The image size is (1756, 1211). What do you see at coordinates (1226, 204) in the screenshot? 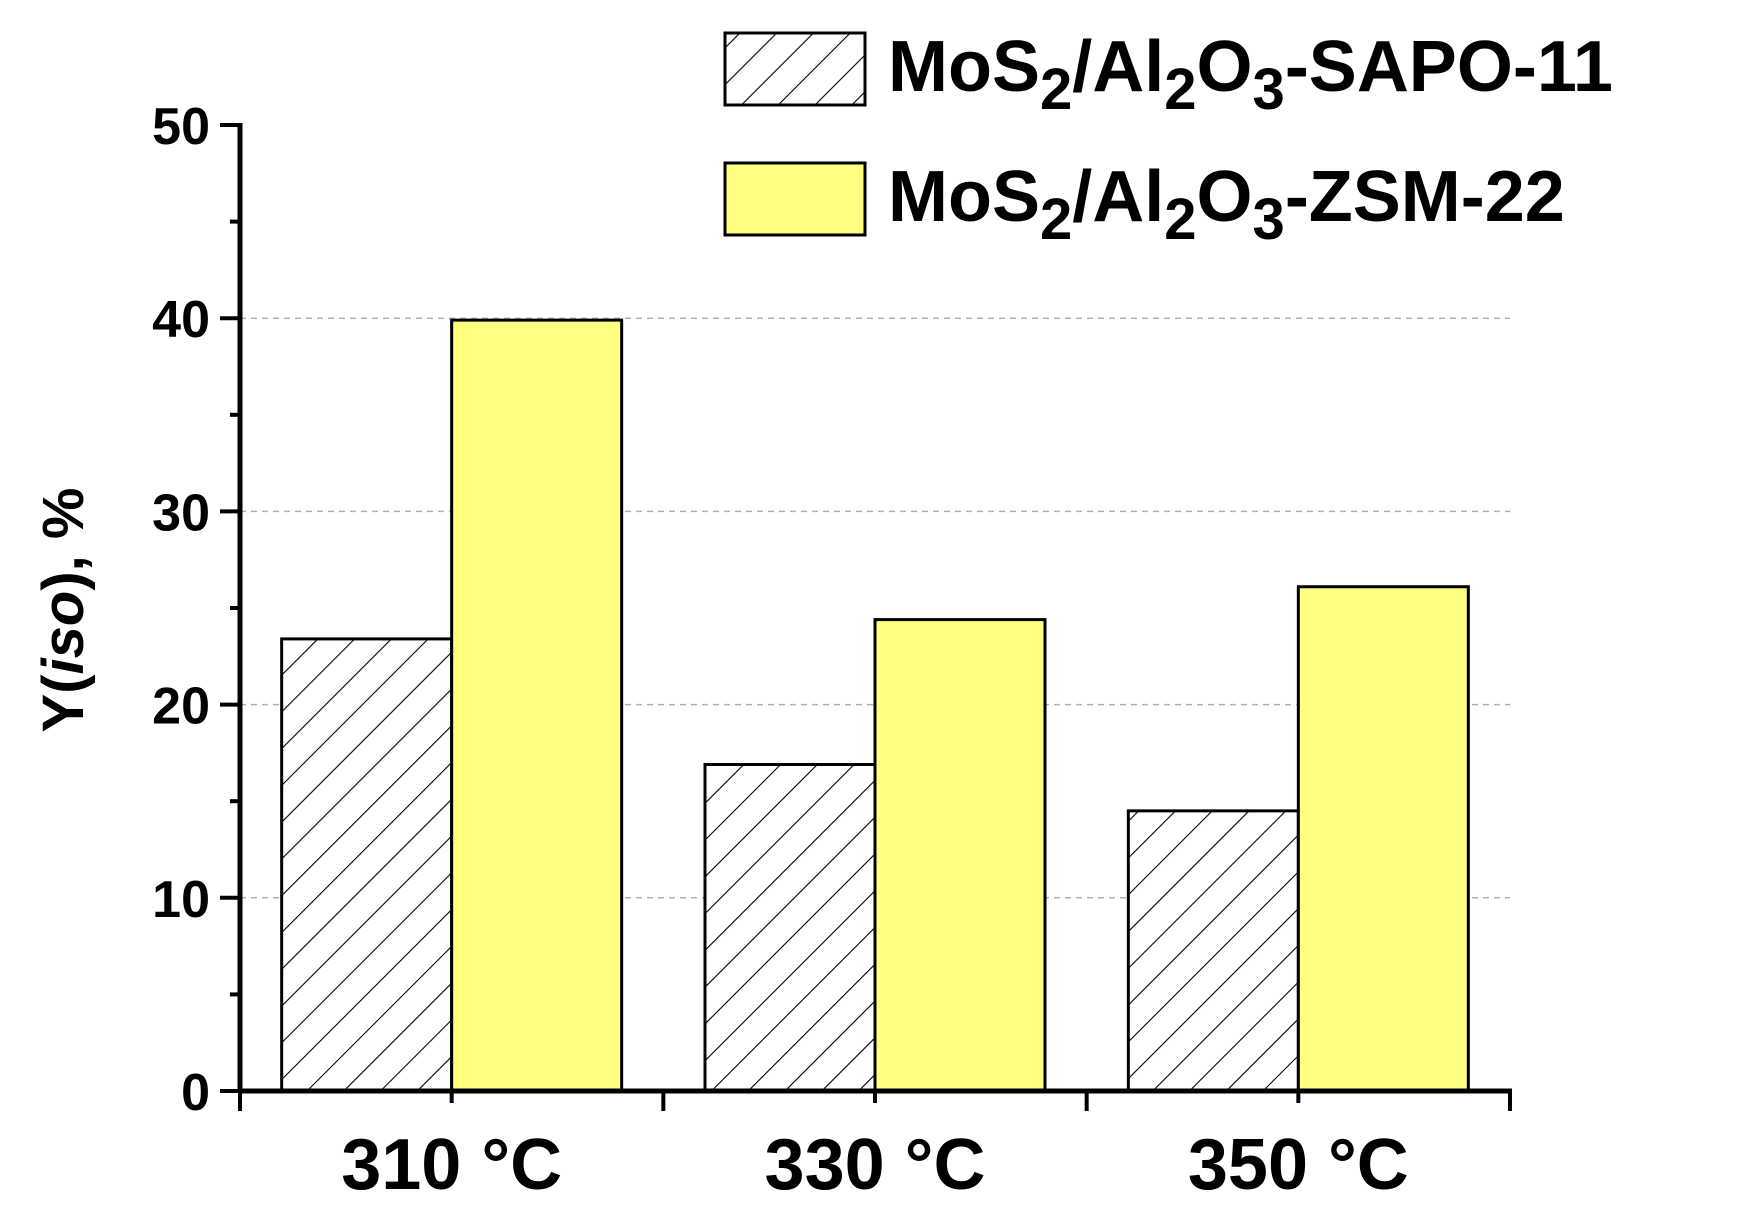
I see `legend-label-series-2: MoS2/Al2O3-ZSM-22` at bounding box center [1226, 204].